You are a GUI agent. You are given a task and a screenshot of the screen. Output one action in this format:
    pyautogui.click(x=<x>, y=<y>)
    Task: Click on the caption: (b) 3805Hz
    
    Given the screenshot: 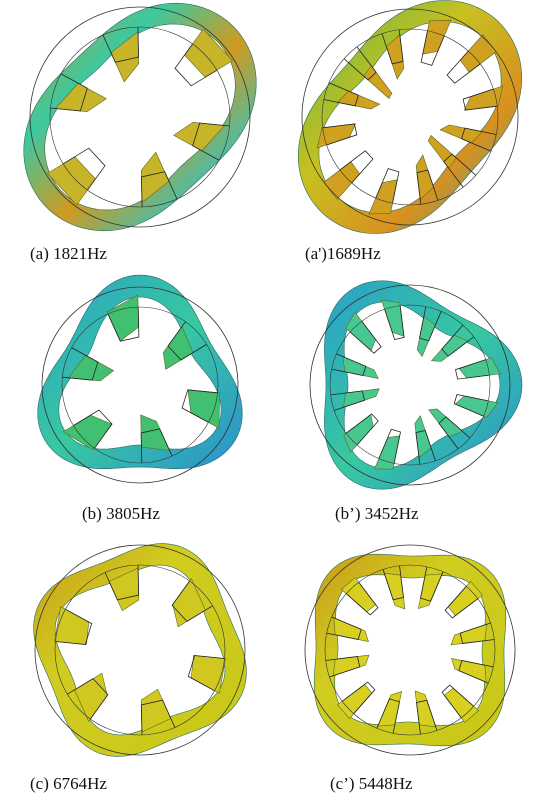 What is the action you would take?
    pyautogui.click(x=121, y=513)
    